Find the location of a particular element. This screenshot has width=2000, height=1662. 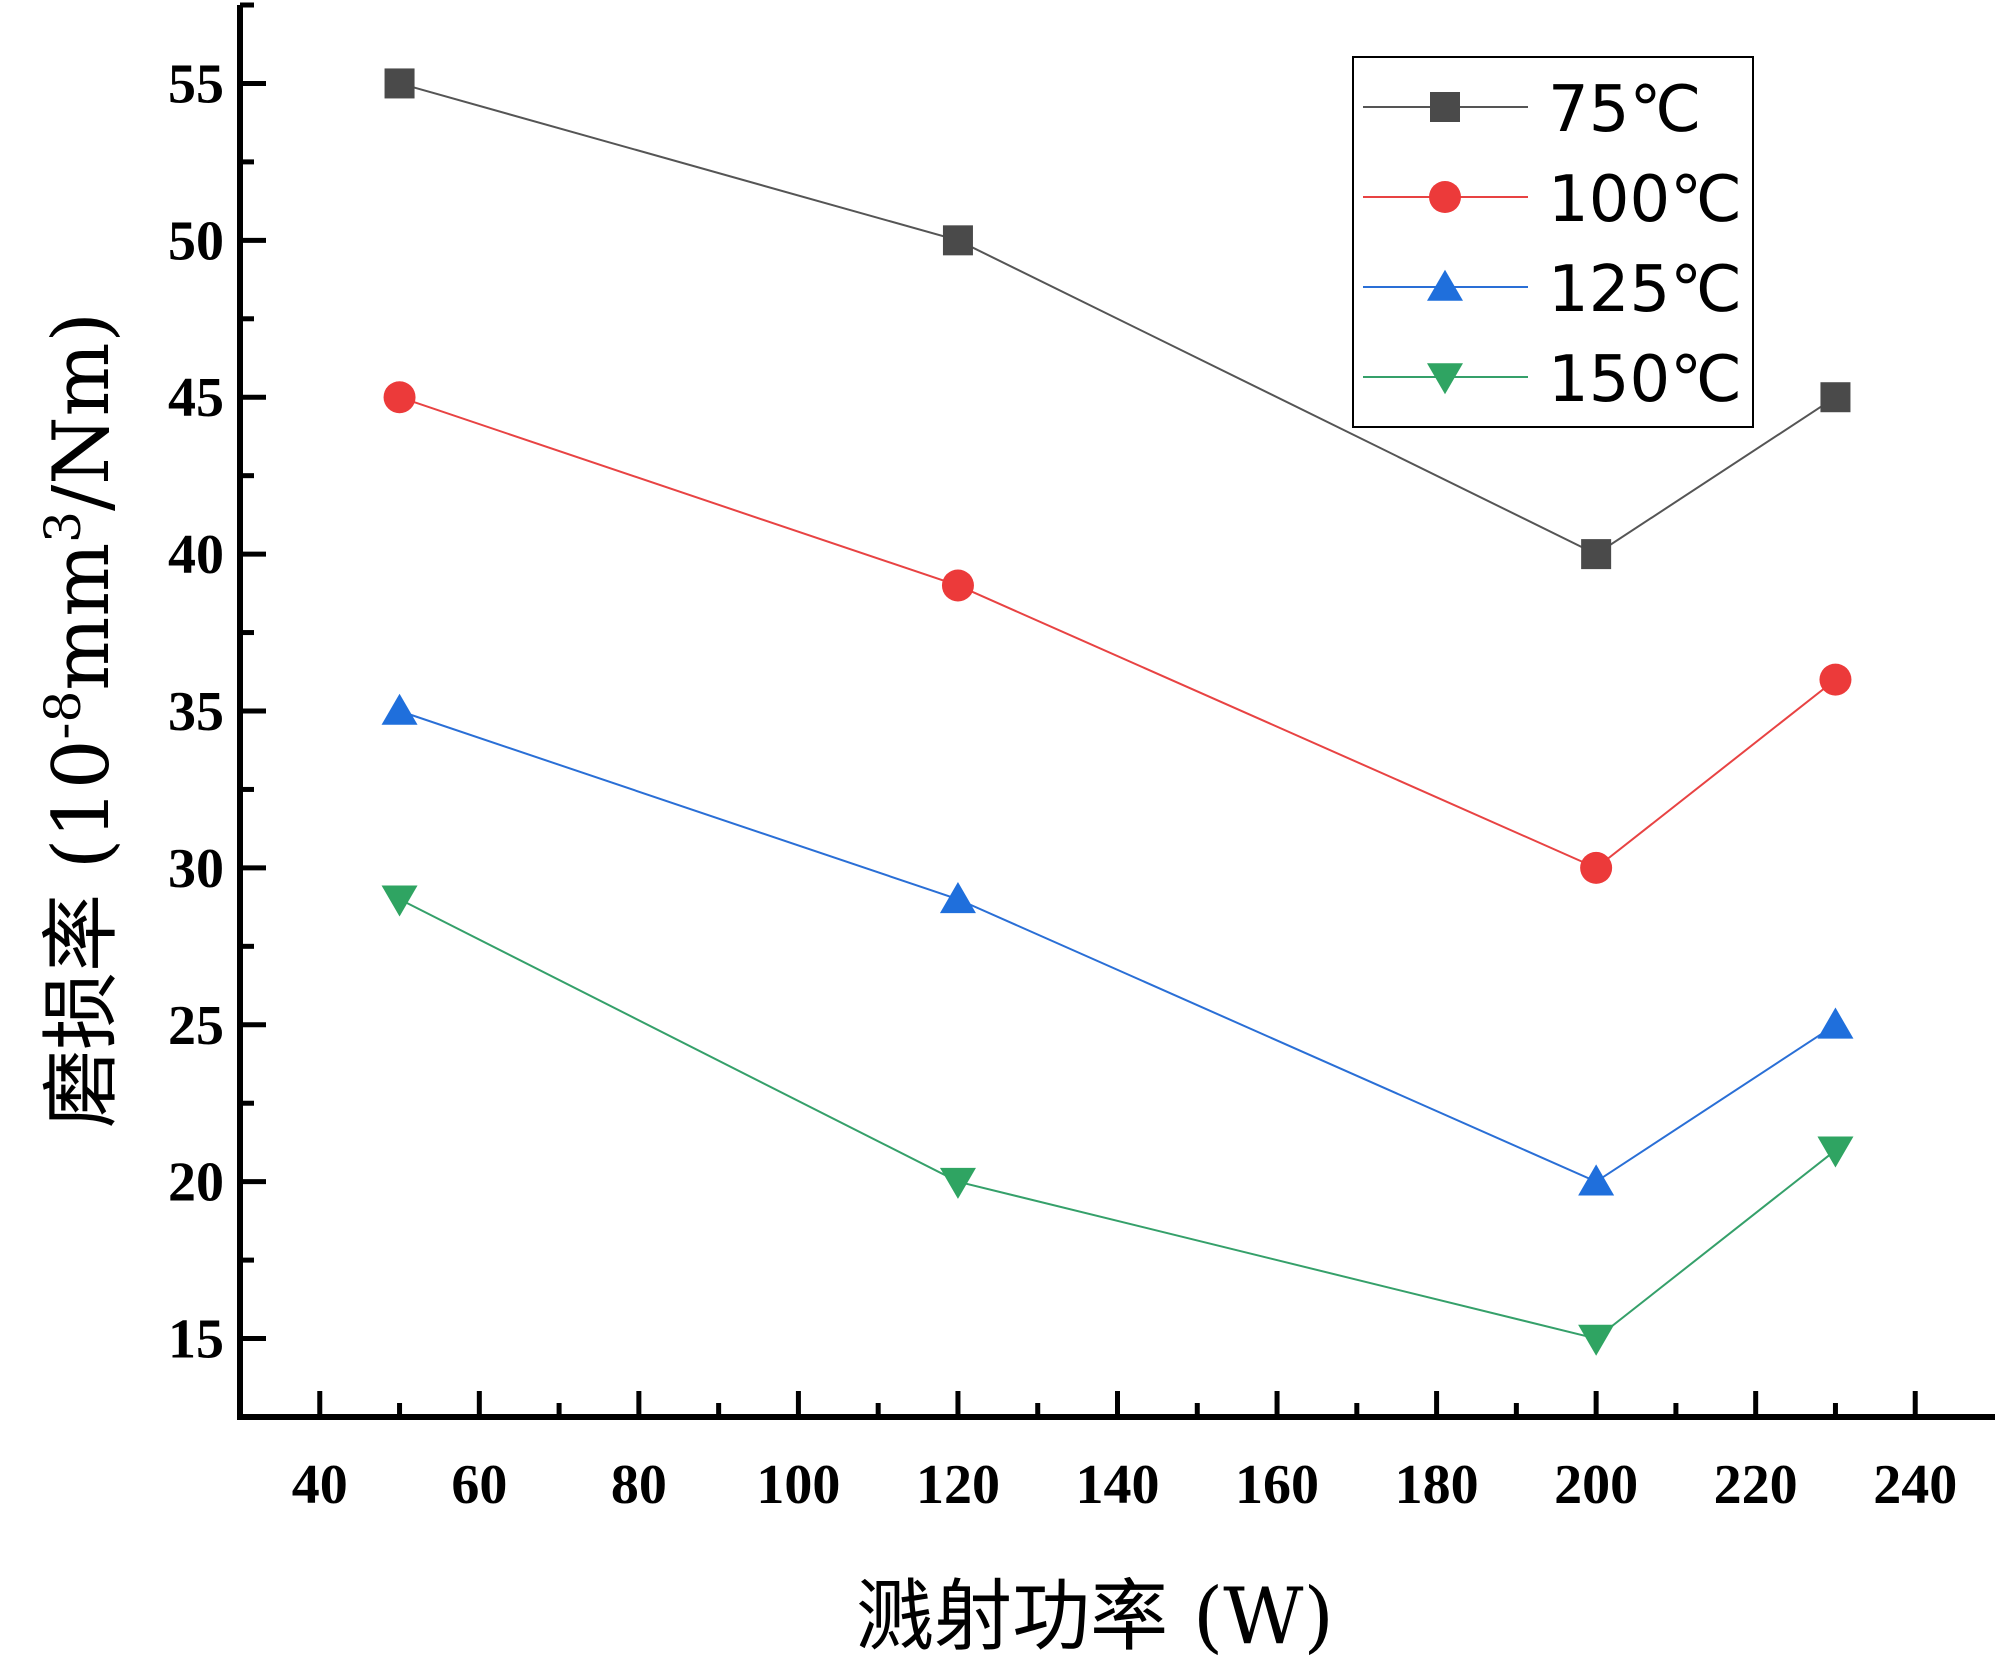

x-tick-label: 60 is located at coordinates (479, 1485).